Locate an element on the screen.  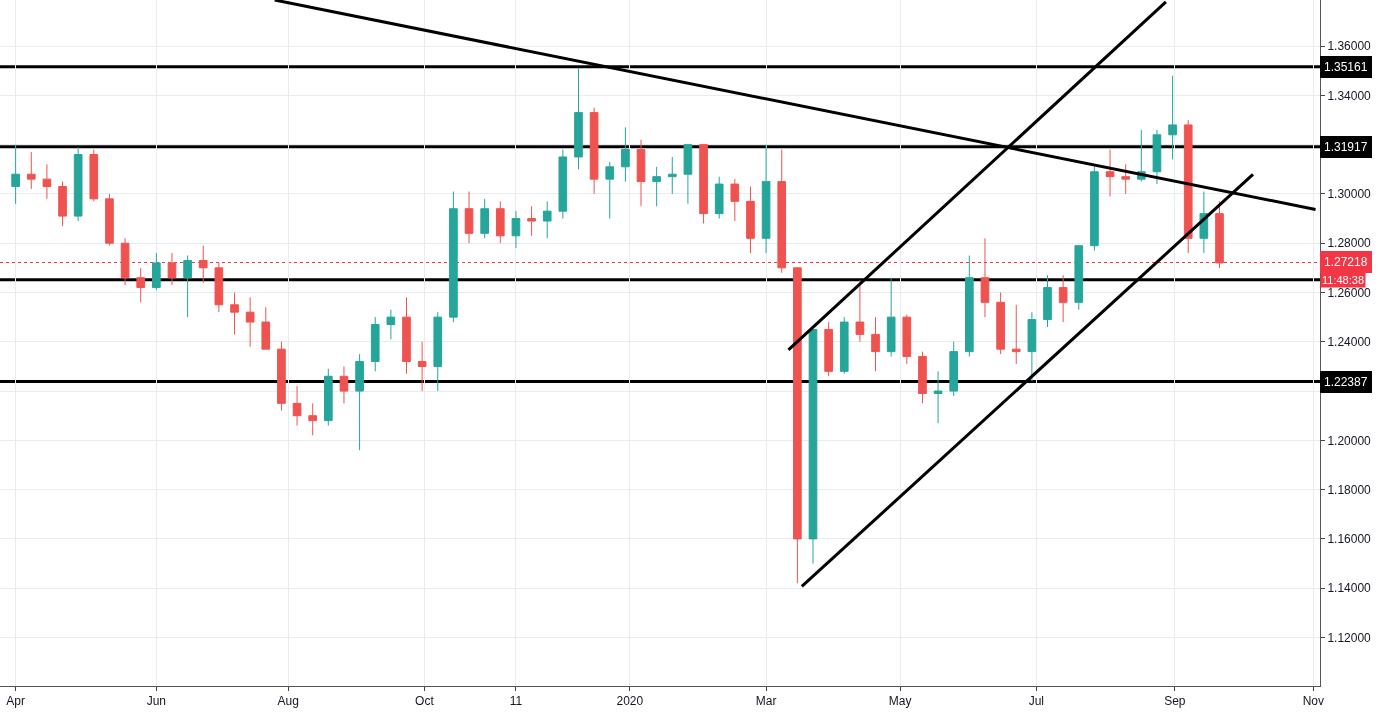
x-tick-label: Oct is located at coordinates (425, 701).